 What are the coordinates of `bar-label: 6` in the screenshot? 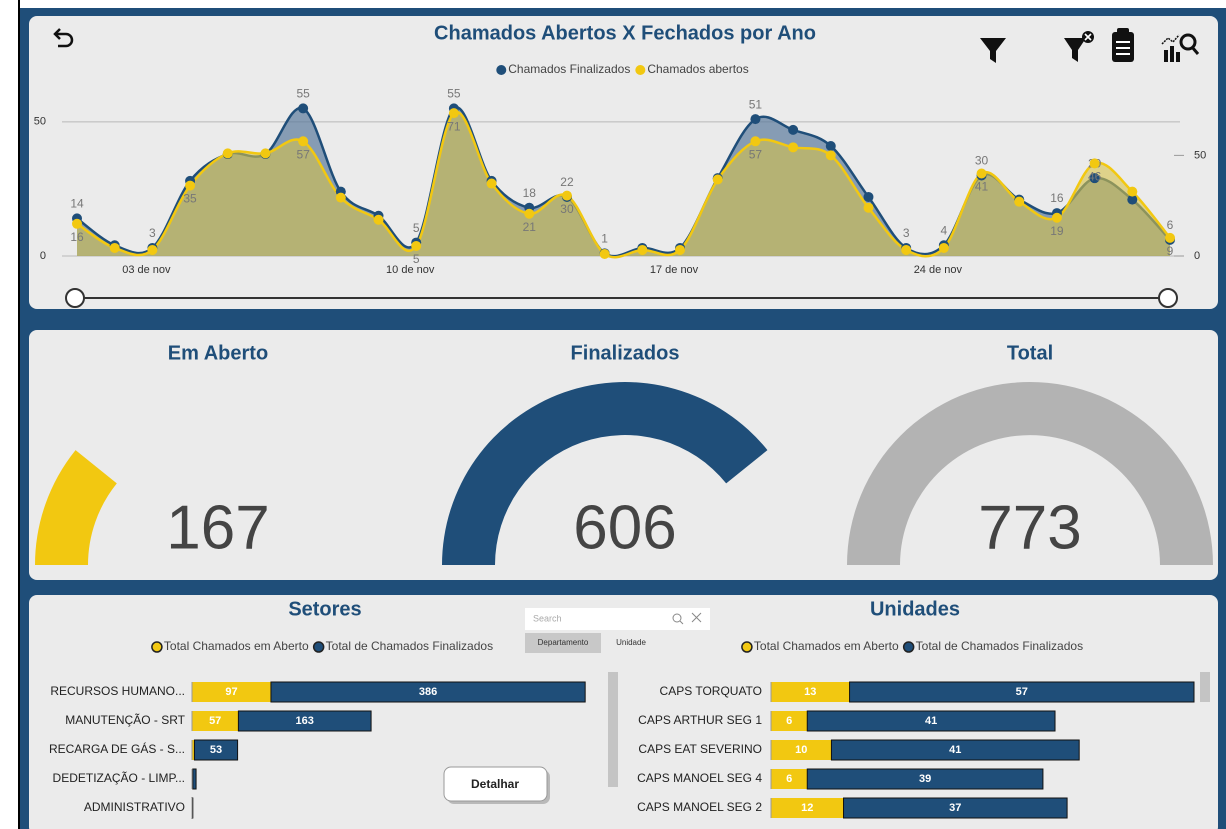 It's located at (789, 779).